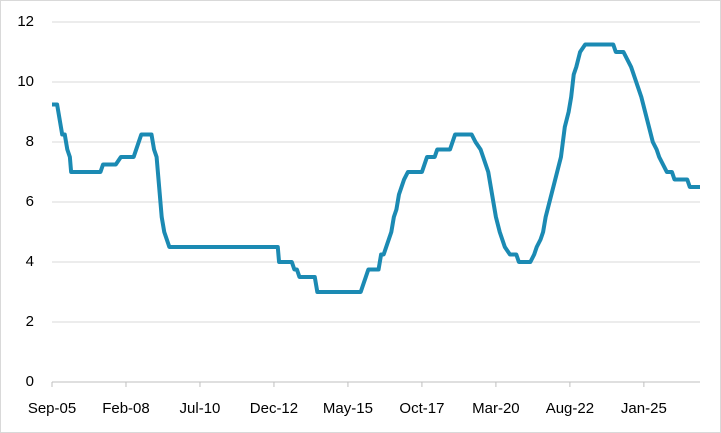 This screenshot has height=433, width=721. I want to click on y-tick-label: 4, so click(30, 261).